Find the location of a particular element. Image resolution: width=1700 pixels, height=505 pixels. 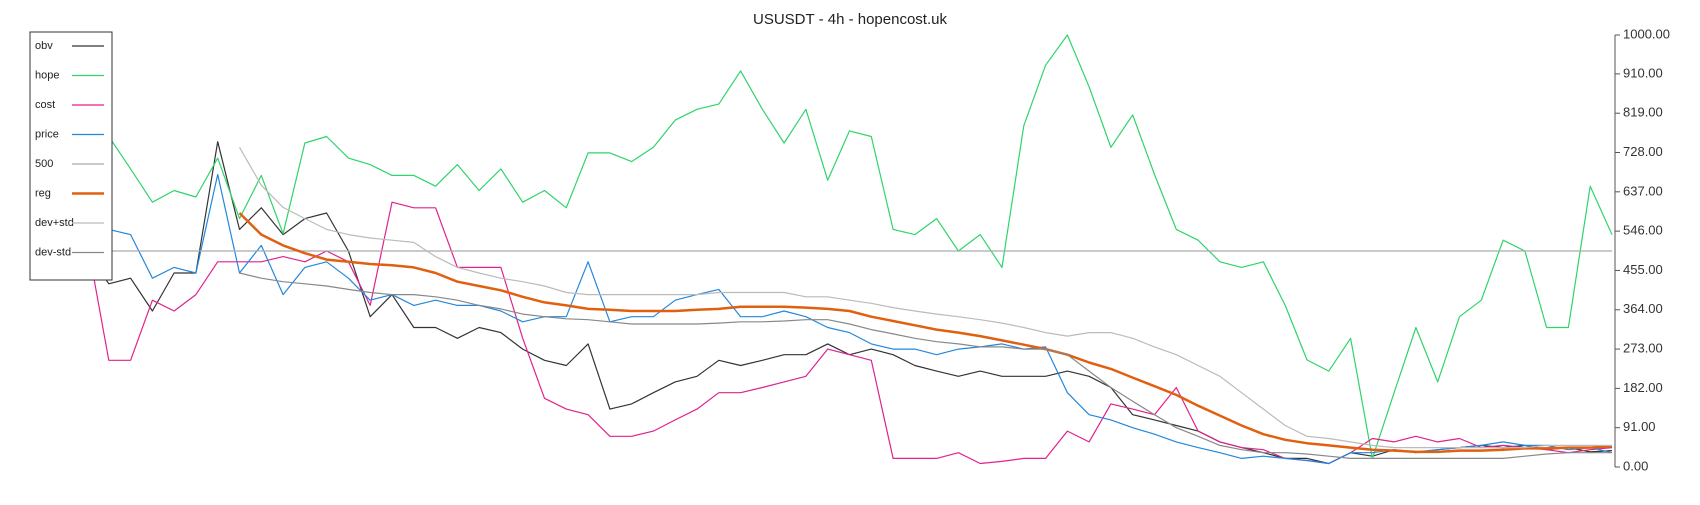

y-tick-label: 910.00 is located at coordinates (1643, 72).